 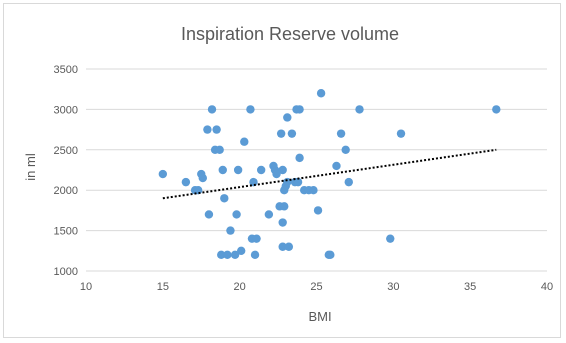 What do you see at coordinates (66, 272) in the screenshot?
I see `y-tick-label: 1000` at bounding box center [66, 272].